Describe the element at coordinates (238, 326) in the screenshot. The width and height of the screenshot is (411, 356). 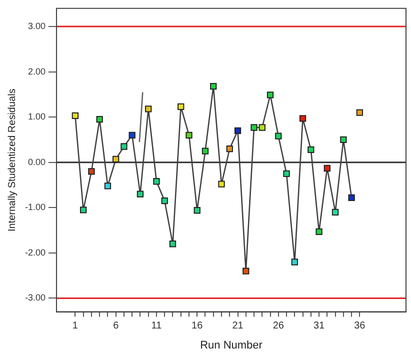
I see `x-tick-label: 21` at that location.